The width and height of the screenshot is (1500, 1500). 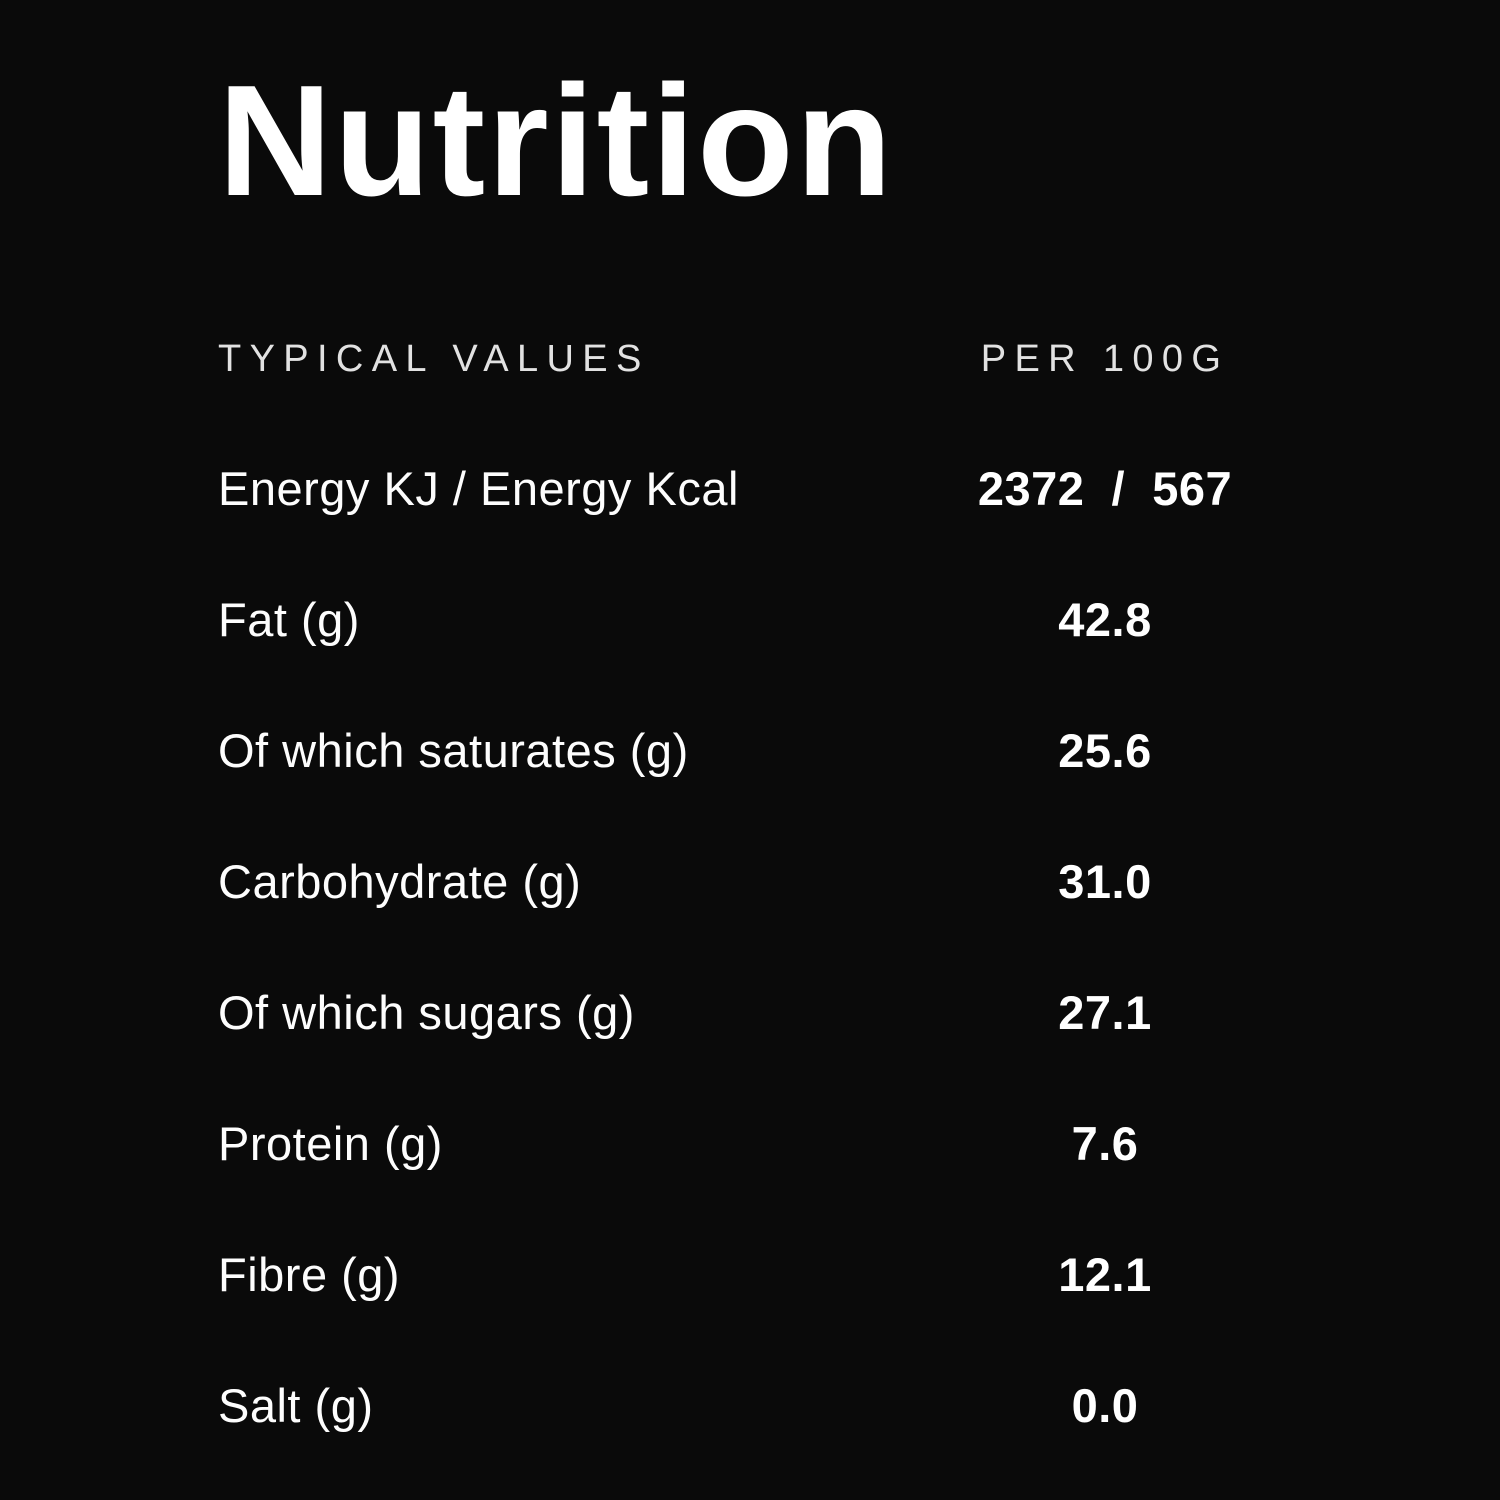 I want to click on page-title: Nutrition, so click(x=556, y=141).